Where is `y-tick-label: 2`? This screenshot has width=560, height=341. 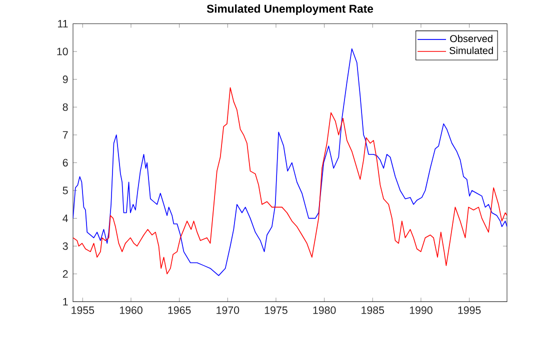 y-tick-label: 2 is located at coordinates (65, 274).